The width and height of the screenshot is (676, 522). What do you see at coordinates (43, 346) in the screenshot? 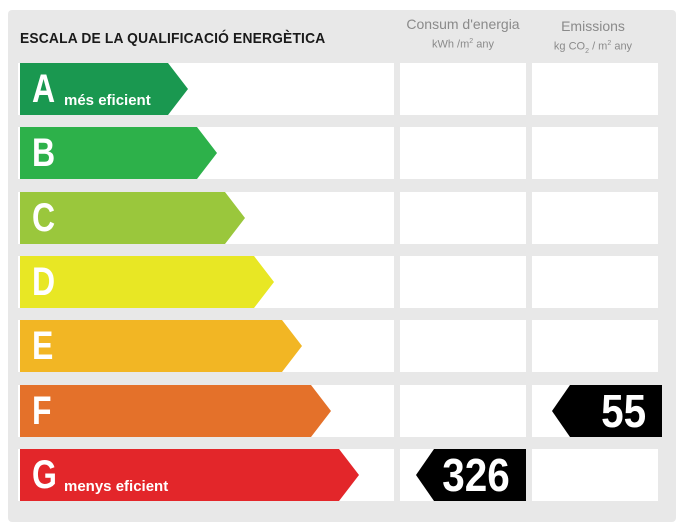
I see `rating-letter: E` at bounding box center [43, 346].